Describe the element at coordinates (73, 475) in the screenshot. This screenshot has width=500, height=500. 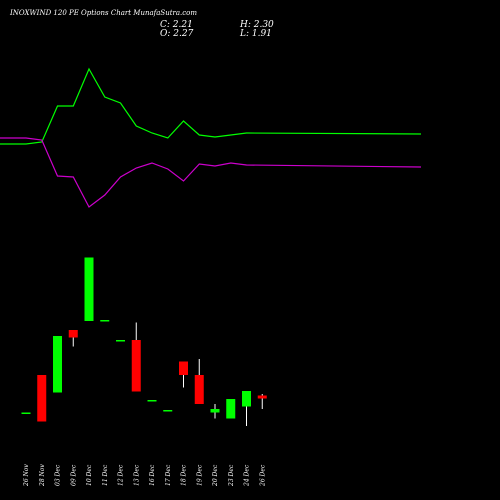
I see `date-label: 09 Dec` at that location.